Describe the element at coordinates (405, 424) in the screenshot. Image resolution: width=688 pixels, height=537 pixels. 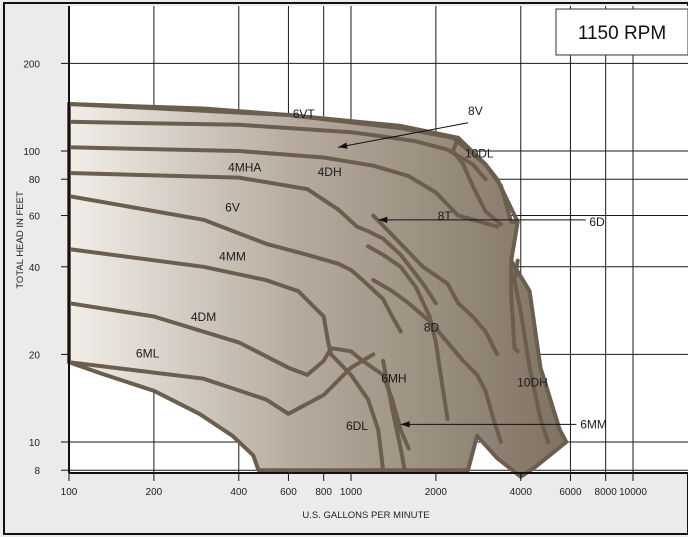
I see `callout-arrowhead-6mm` at that location.